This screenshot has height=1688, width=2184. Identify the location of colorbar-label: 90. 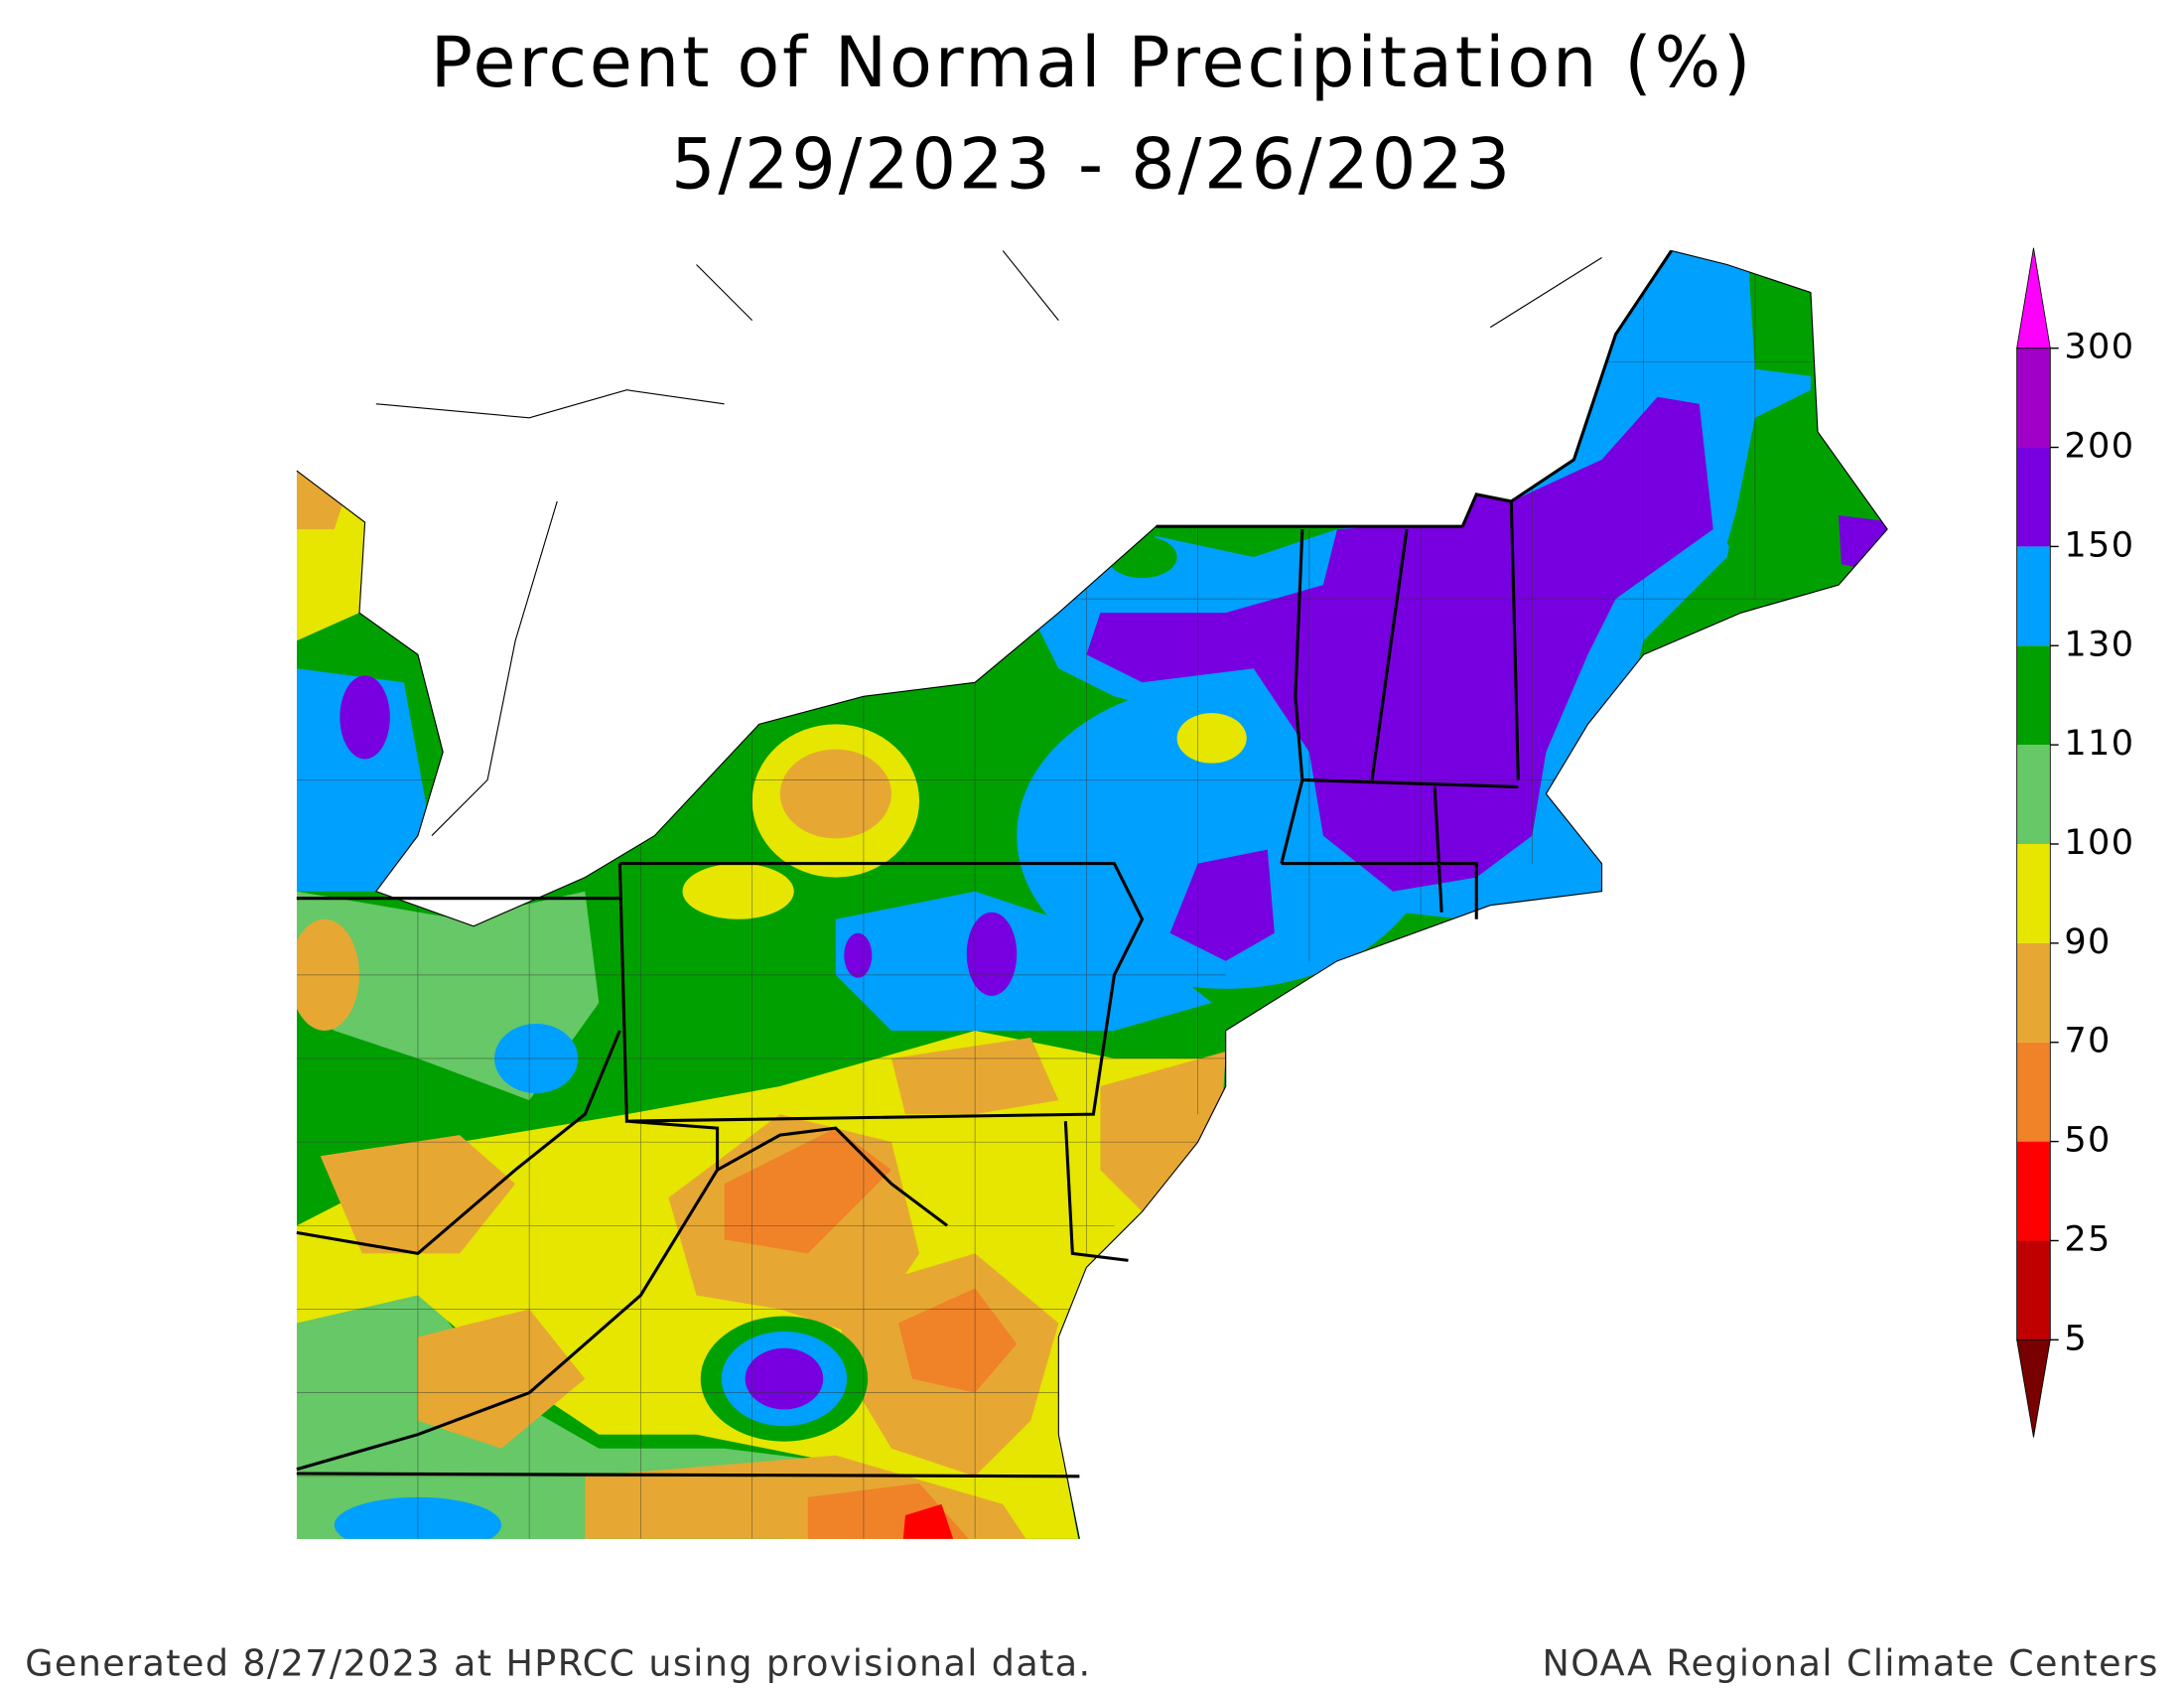
(2087, 941).